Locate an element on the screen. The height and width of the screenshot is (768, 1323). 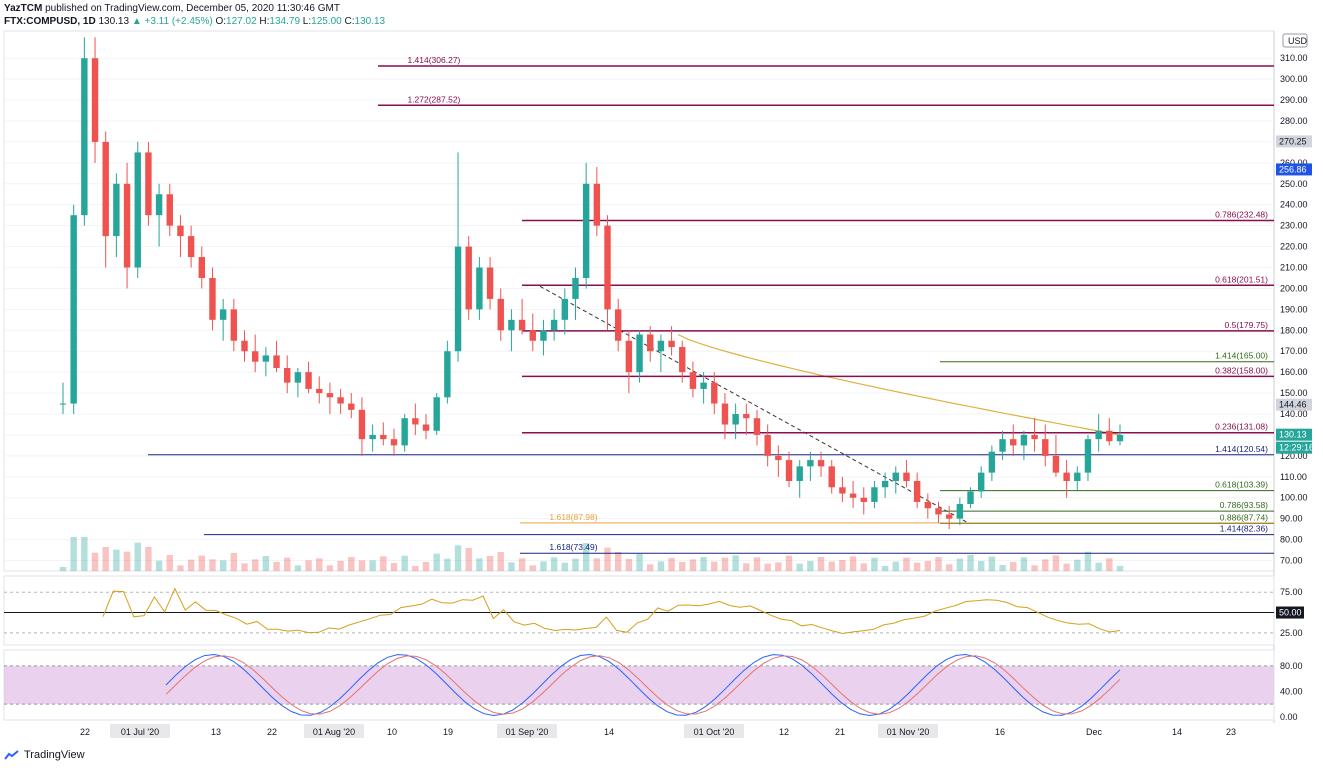
price-tick-label: 200.00 is located at coordinates (1294, 288).